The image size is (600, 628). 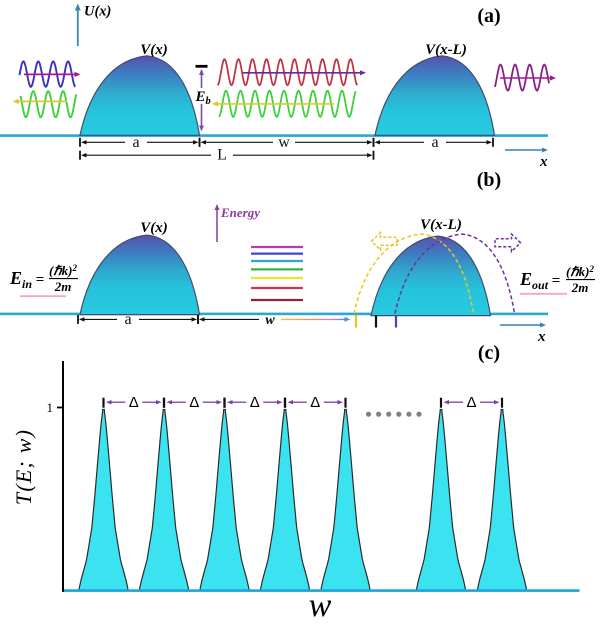 I want to click on svg-text: (b), so click(x=489, y=180).